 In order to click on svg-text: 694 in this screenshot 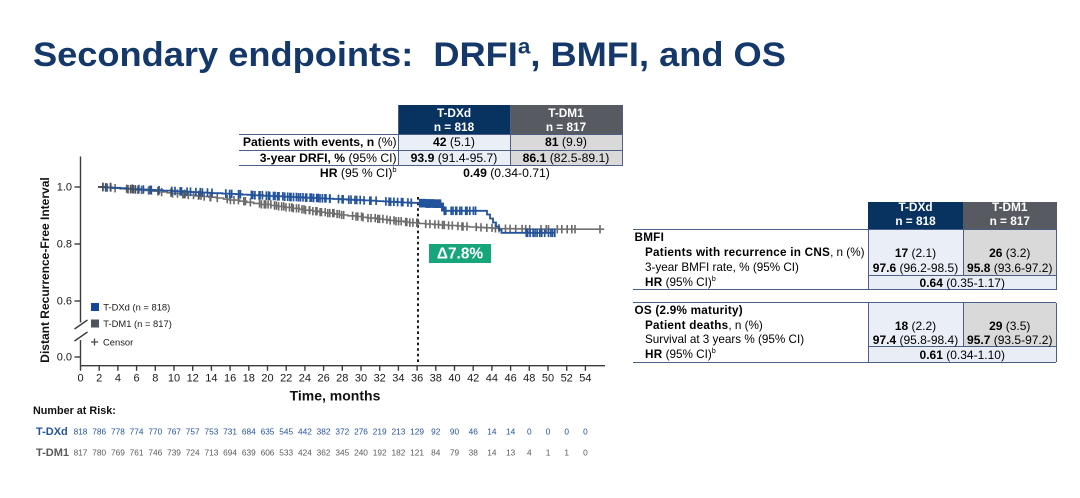, I will do `click(230, 453)`.